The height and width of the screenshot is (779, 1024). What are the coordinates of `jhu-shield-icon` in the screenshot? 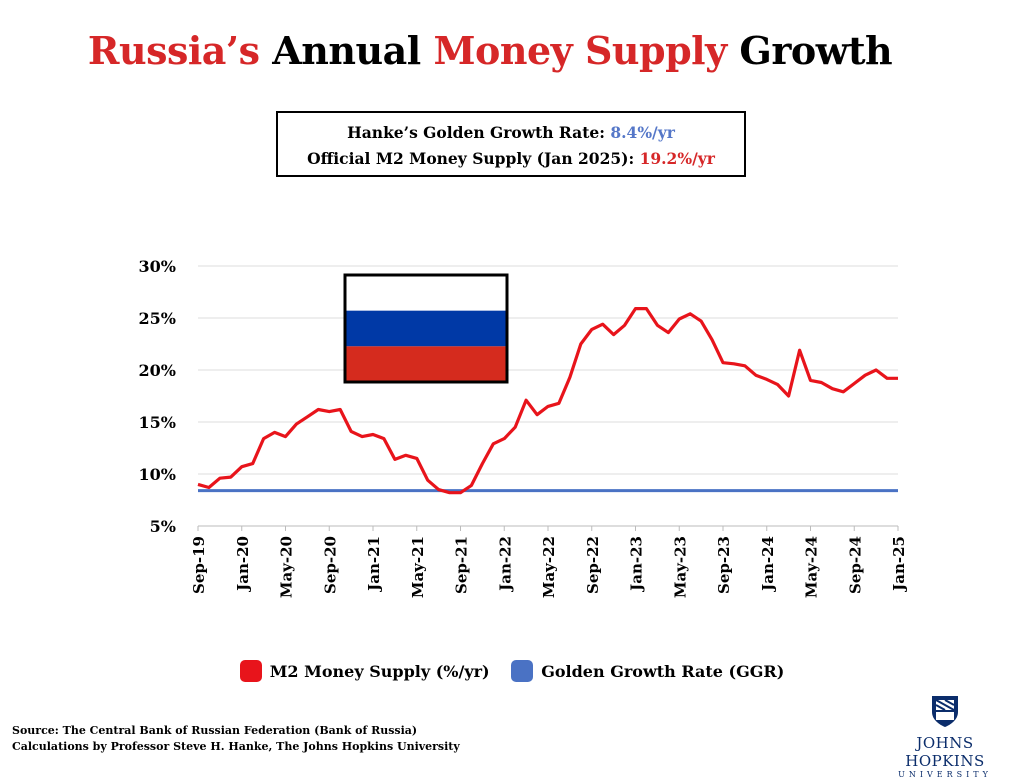 It's located at (945, 711).